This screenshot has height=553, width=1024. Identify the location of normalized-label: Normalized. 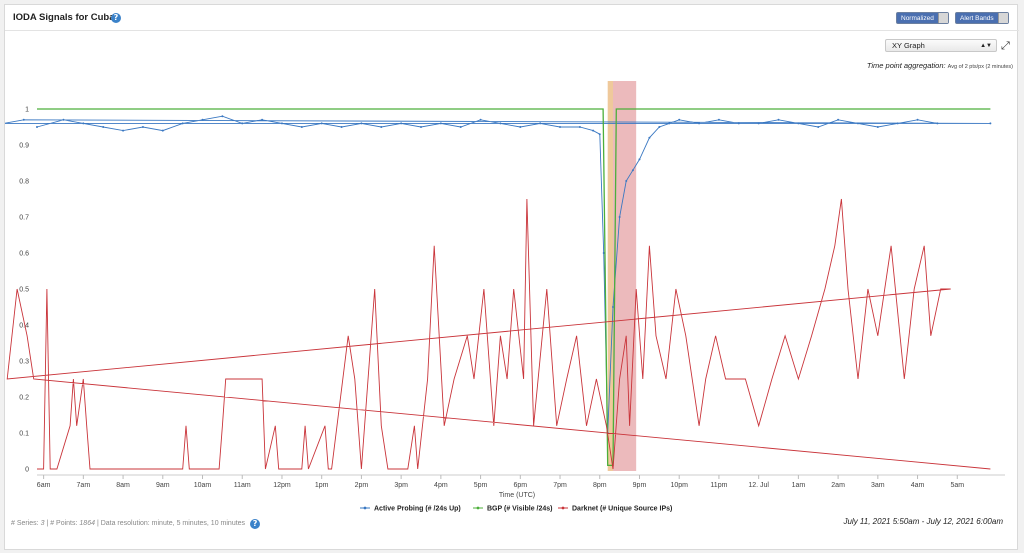
(917, 18).